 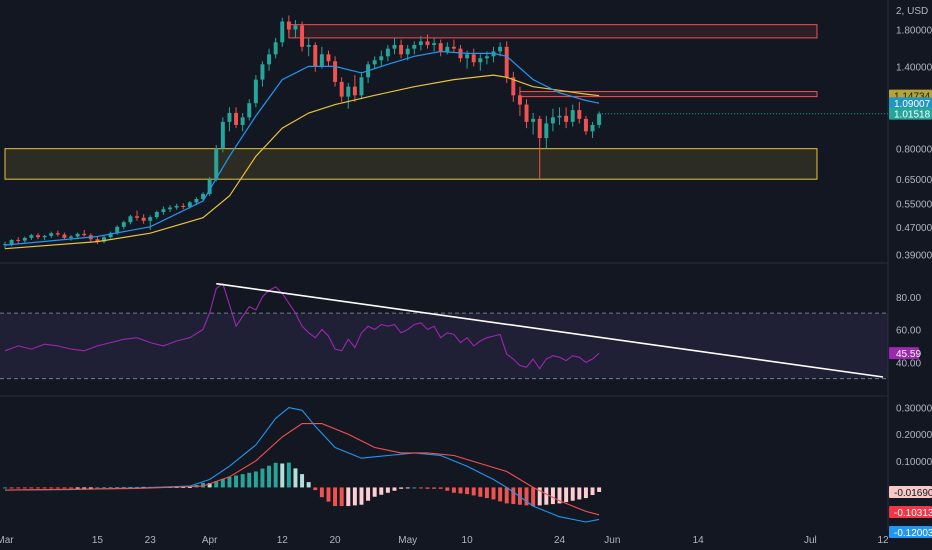 What do you see at coordinates (914, 180) in the screenshot?
I see `price-tick-label: 0.65000` at bounding box center [914, 180].